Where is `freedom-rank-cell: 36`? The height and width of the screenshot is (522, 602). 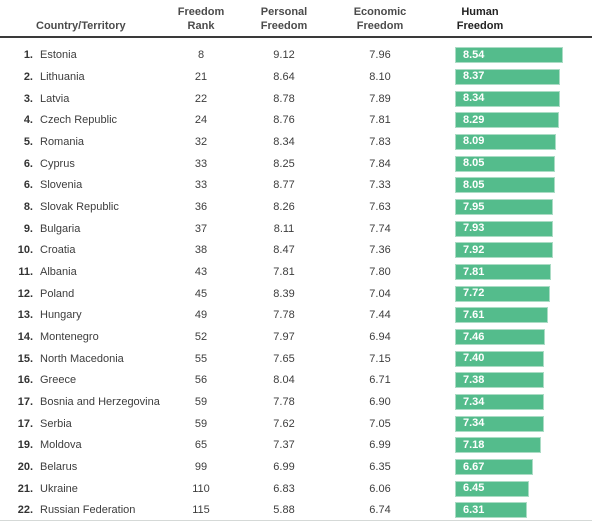 freedom-rank-cell: 36 is located at coordinates (201, 207).